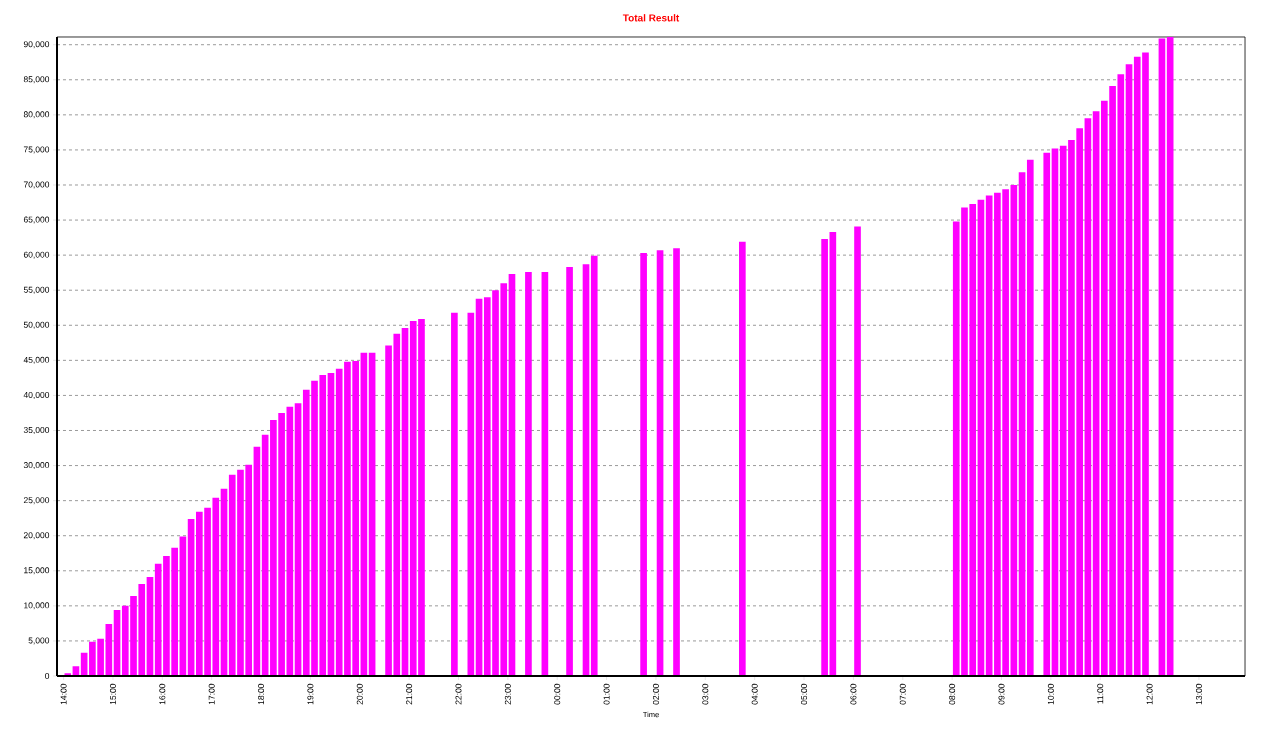 The image size is (1262, 729). Describe the element at coordinates (458, 694) in the screenshot. I see `x-tick-label: 22:00` at that location.